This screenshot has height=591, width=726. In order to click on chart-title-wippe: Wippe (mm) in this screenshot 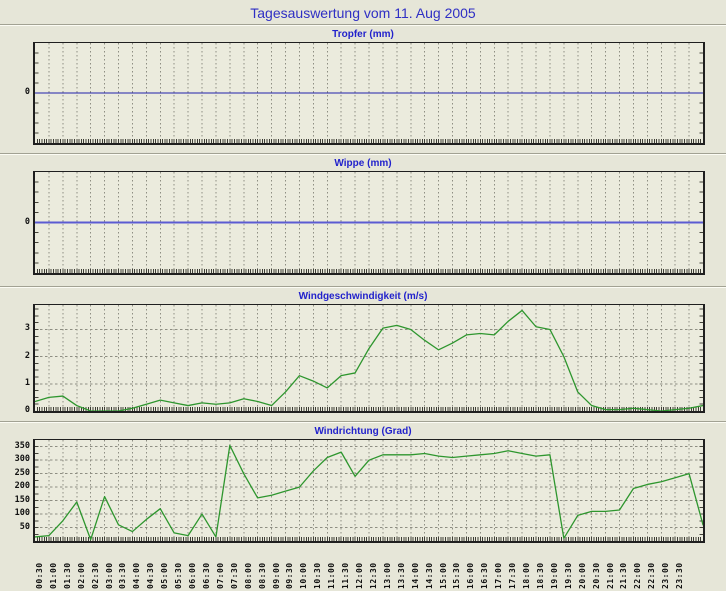, I will do `click(363, 163)`.